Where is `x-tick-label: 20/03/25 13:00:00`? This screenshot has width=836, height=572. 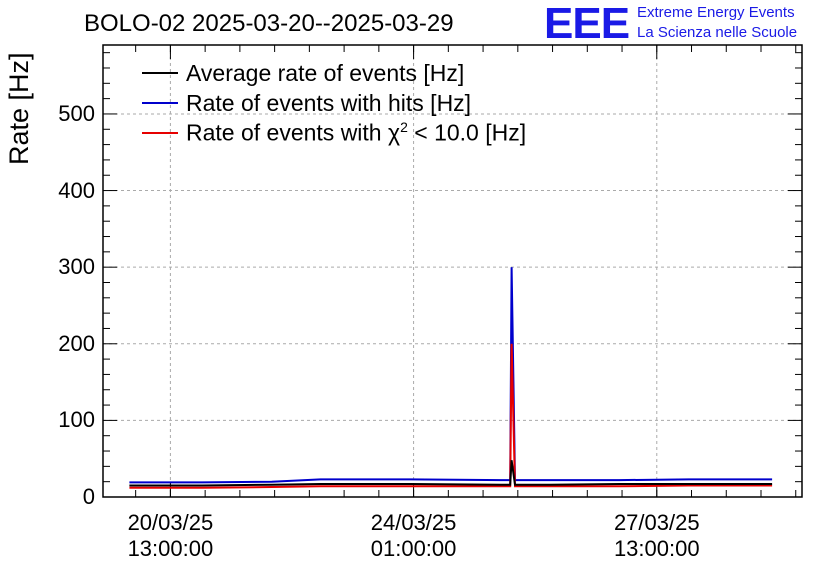 x-tick-label: 20/03/25 13:00:00 is located at coordinates (170, 536).